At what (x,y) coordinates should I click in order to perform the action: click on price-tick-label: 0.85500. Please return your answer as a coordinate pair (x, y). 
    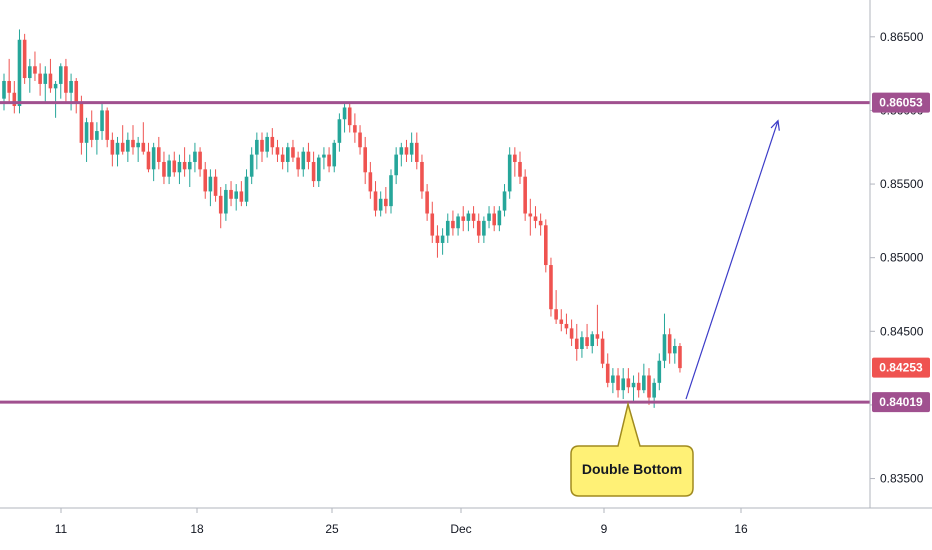
    Looking at the image, I should click on (902, 184).